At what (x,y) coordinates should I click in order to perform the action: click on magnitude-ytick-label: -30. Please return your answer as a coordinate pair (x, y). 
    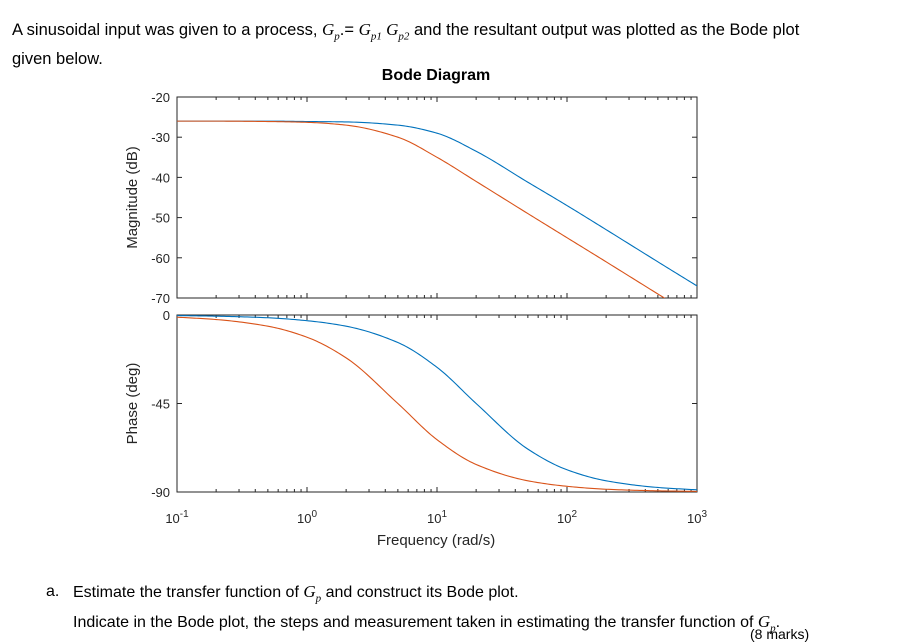
    Looking at the image, I should click on (160, 137).